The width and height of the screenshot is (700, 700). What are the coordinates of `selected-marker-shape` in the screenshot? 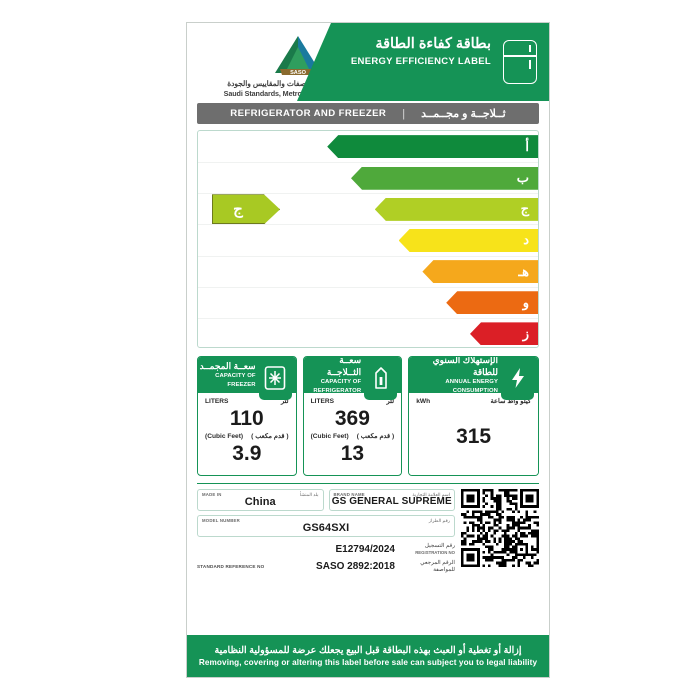 It's located at (246, 209).